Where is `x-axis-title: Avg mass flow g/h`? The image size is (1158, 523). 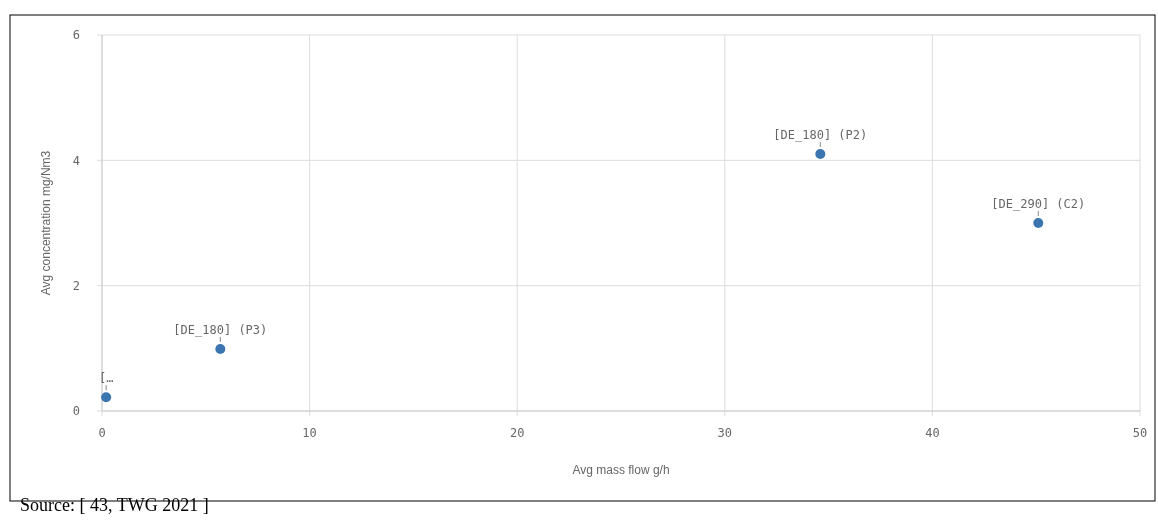
x-axis-title: Avg mass flow g/h is located at coordinates (621, 470).